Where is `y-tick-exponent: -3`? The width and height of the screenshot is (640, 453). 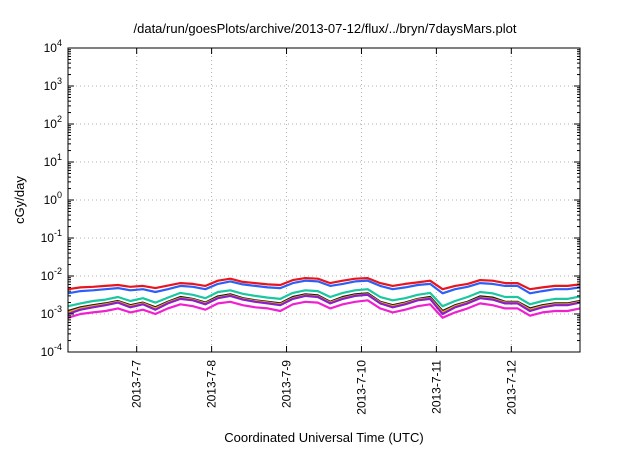 y-tick-exponent: -3 is located at coordinates (58, 309).